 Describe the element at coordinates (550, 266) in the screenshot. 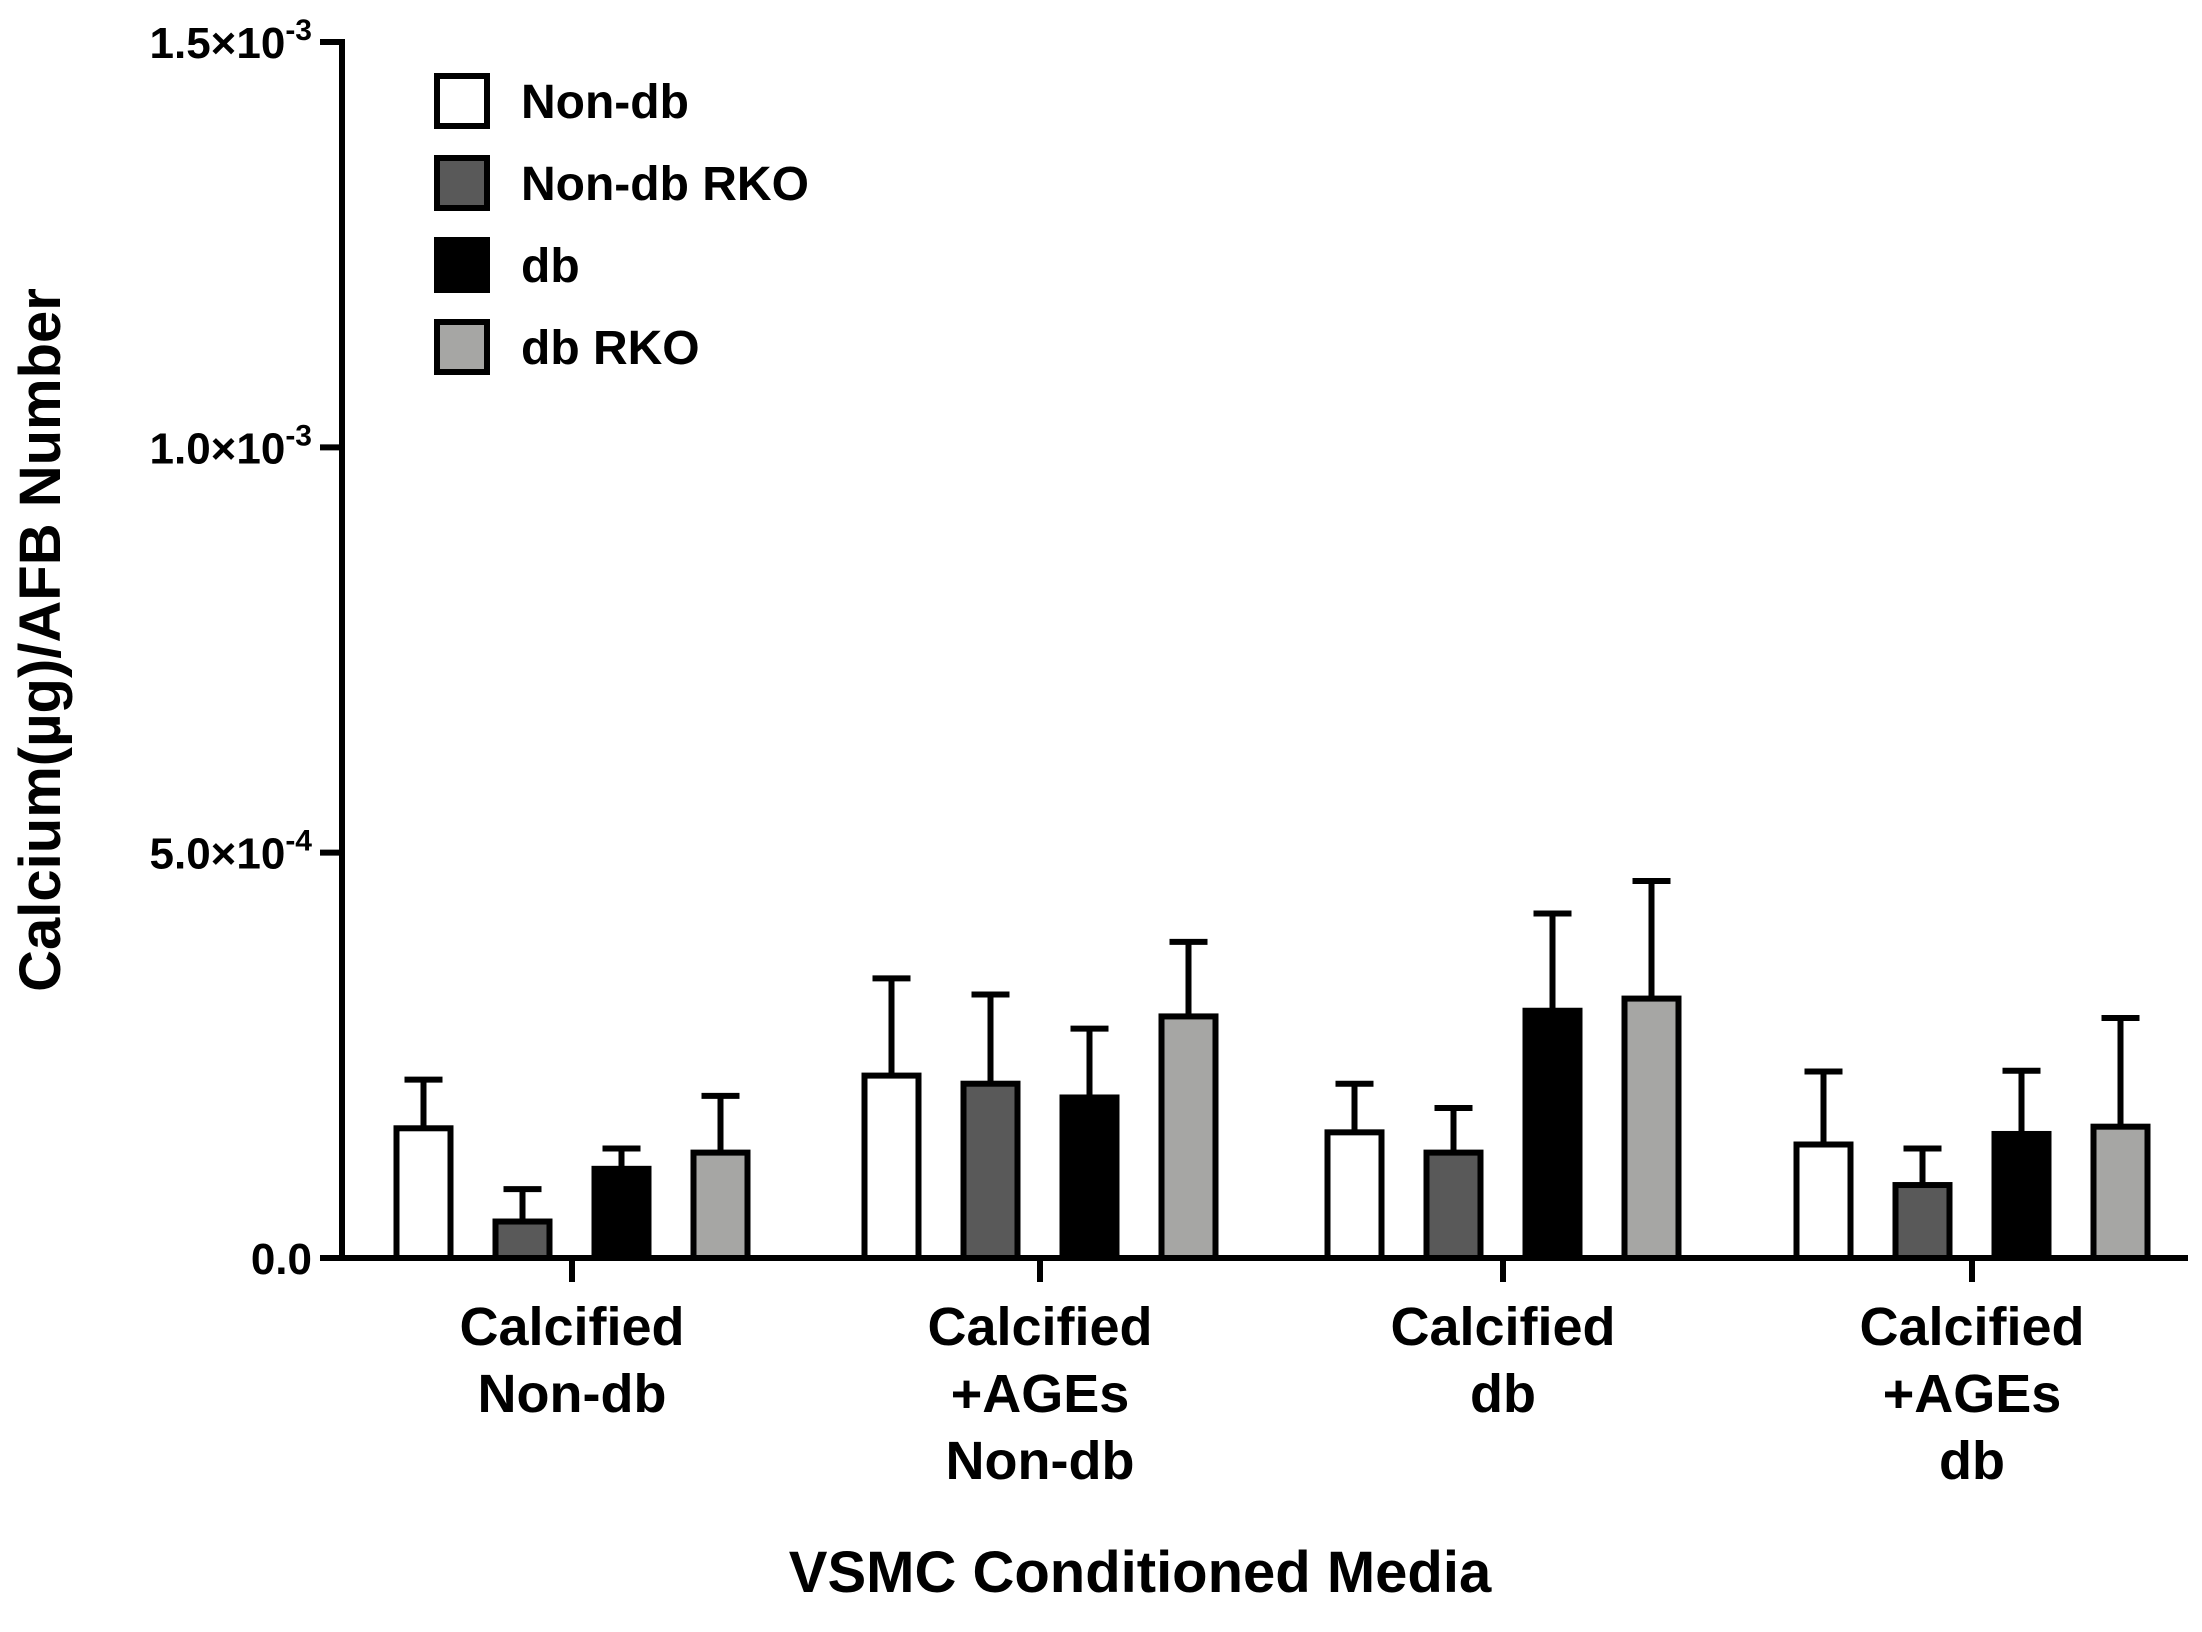

I see `legend-label: db` at that location.